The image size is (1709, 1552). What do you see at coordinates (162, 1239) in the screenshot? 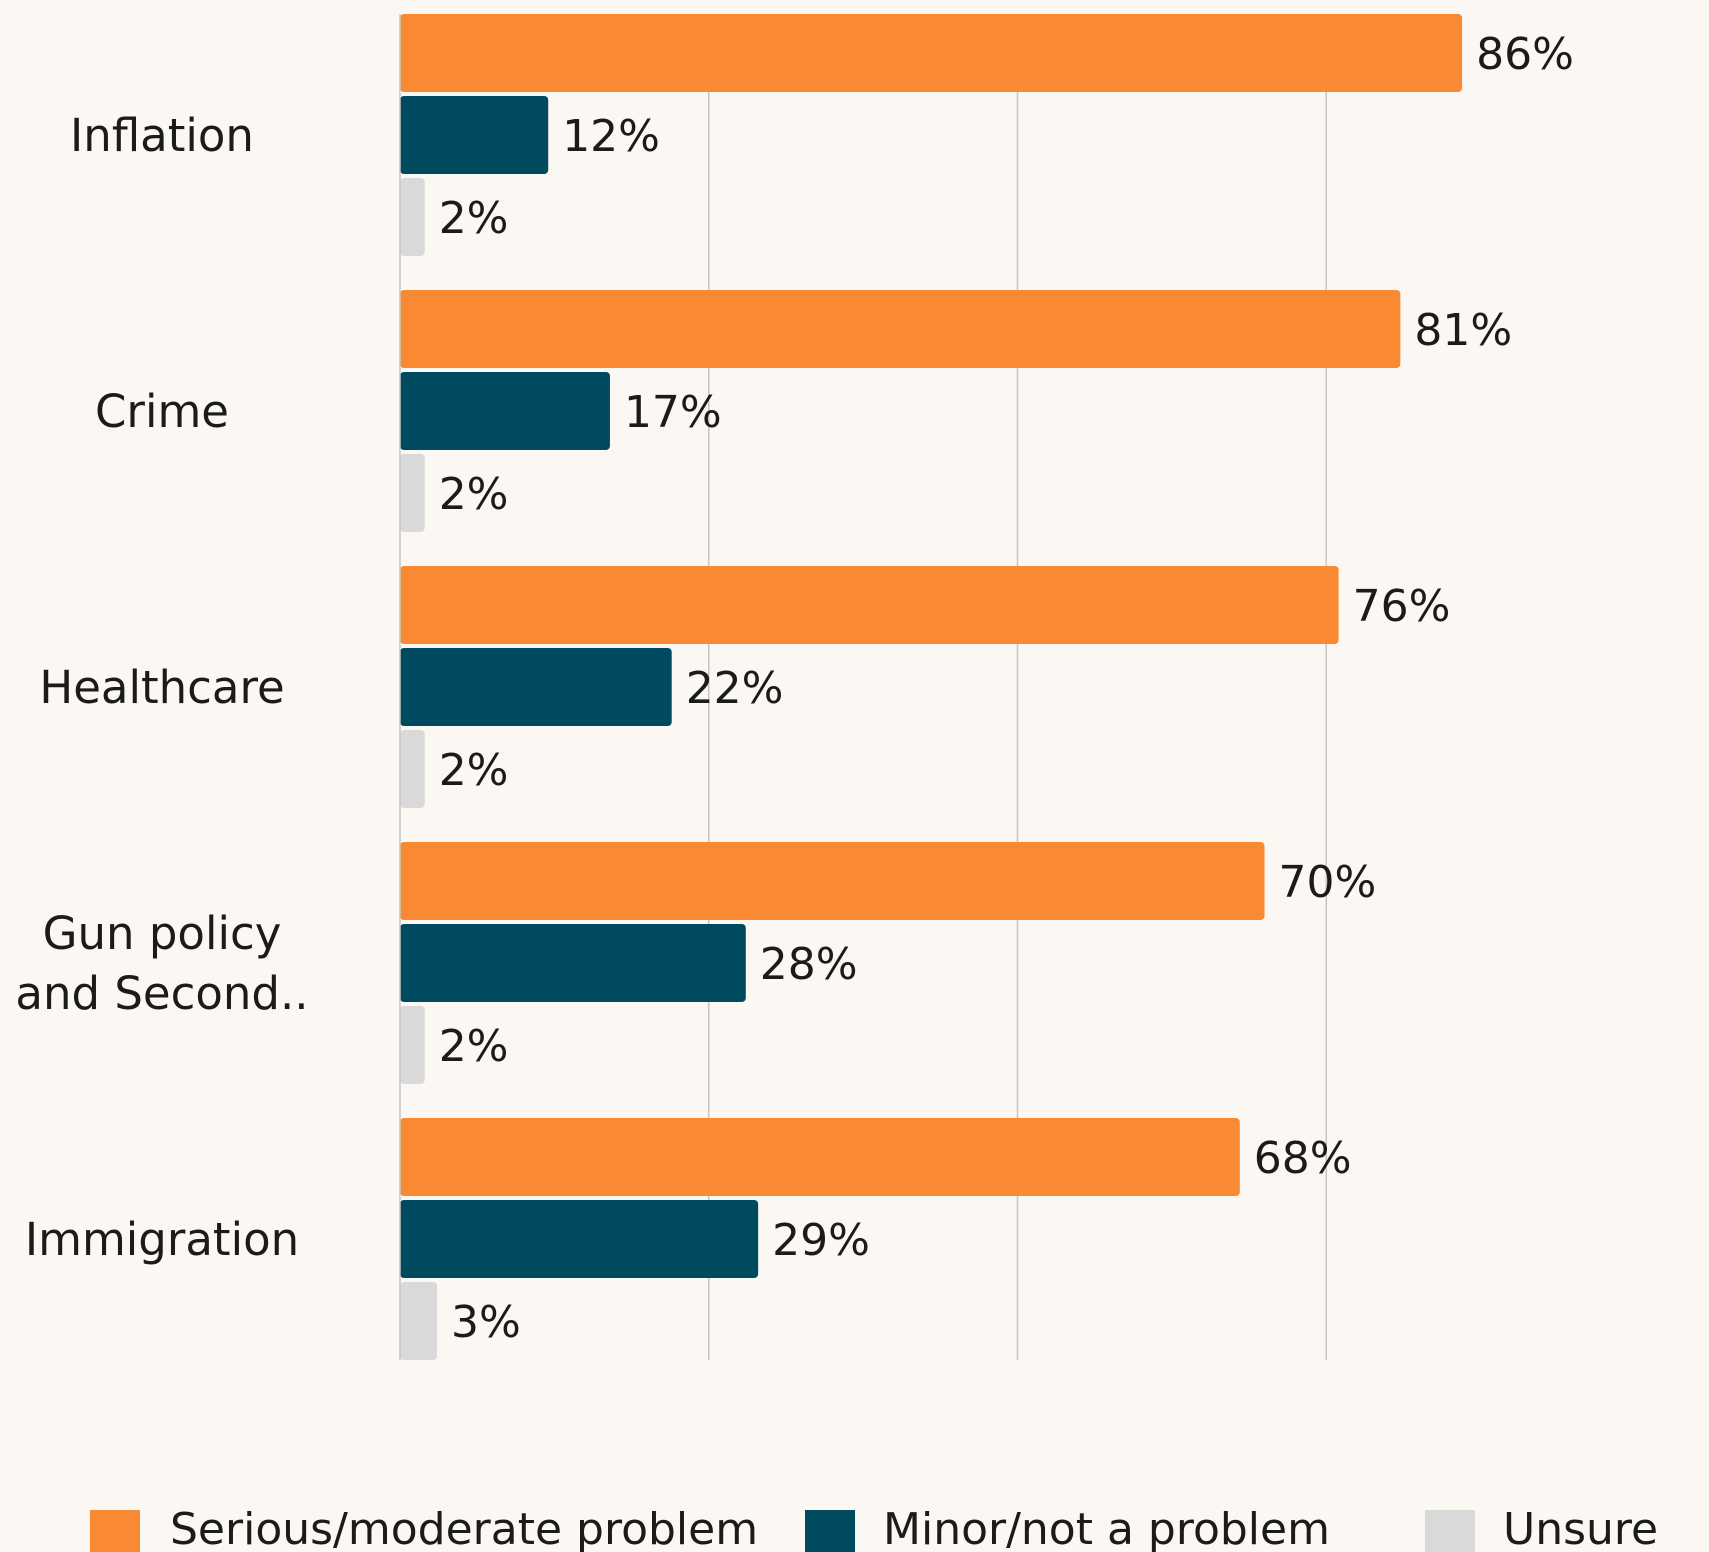
I see `category-label: Immigration` at bounding box center [162, 1239].